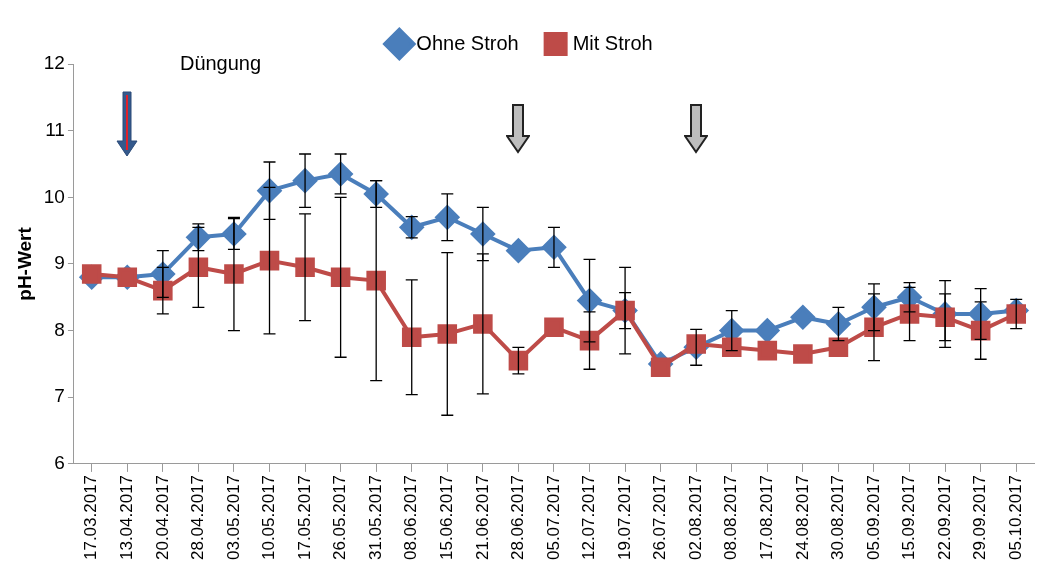  I want to click on x-tick-label: 30.08.2017, so click(838, 517).